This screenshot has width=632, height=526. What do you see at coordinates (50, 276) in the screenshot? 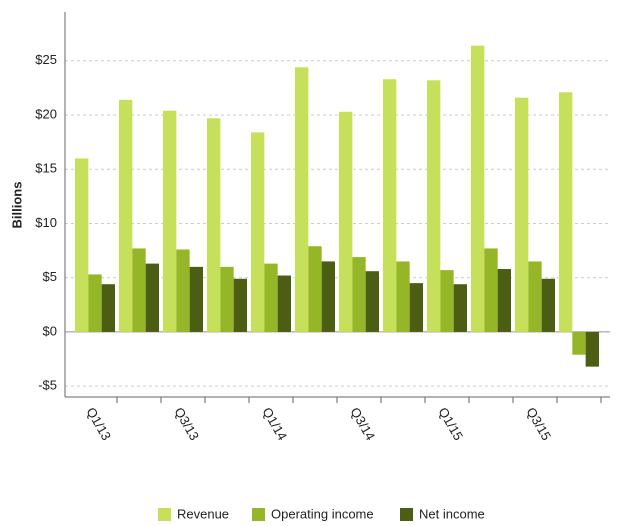
I see `y-tick-label: $5` at bounding box center [50, 276].